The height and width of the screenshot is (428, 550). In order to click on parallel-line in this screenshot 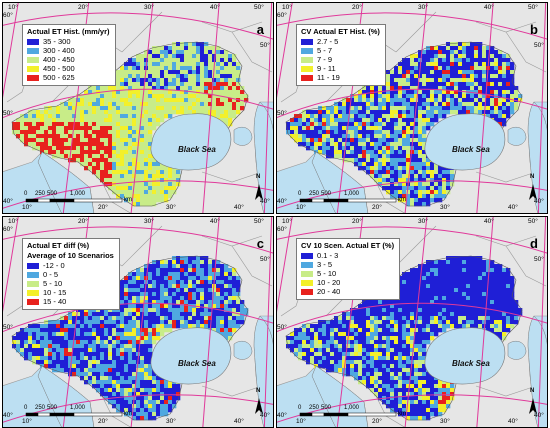, I will do `click(138, 103)`.